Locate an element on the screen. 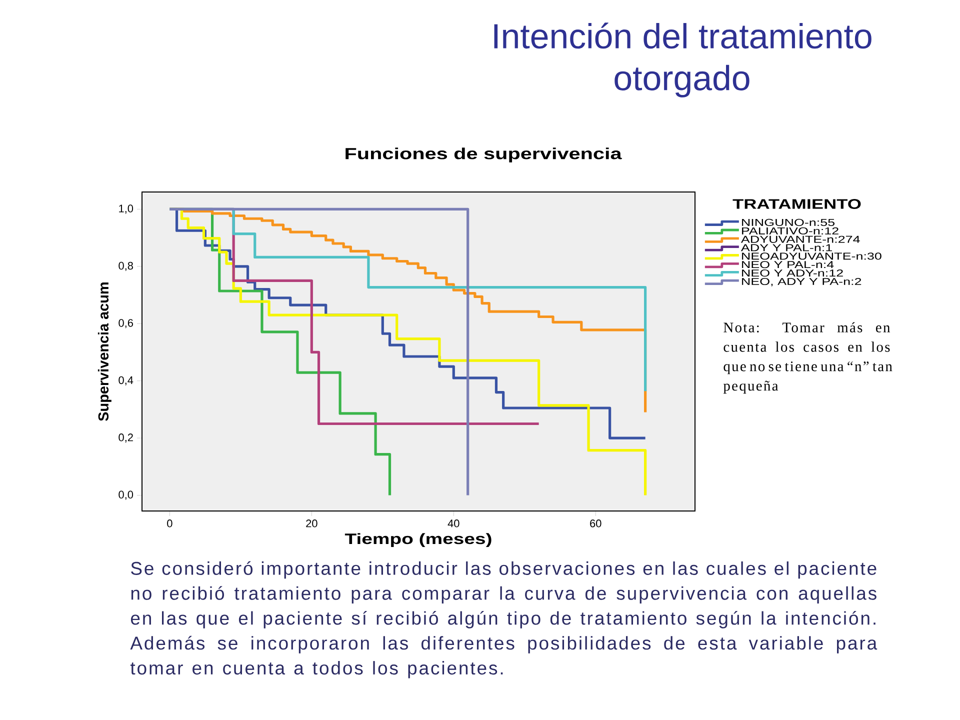  text: Se consideró importante introducir las observaciones en las cuales el paciente no recibió tratamiento para comparar la curva de supervivencia con aquellas en las que el paciente sí recibió algún tipo de tratamiento según la intención. Además se incorporaron las diferentes posibilidades de esta variable para tomar en cuenta a todos los pacientes. is located at coordinates (504, 619).